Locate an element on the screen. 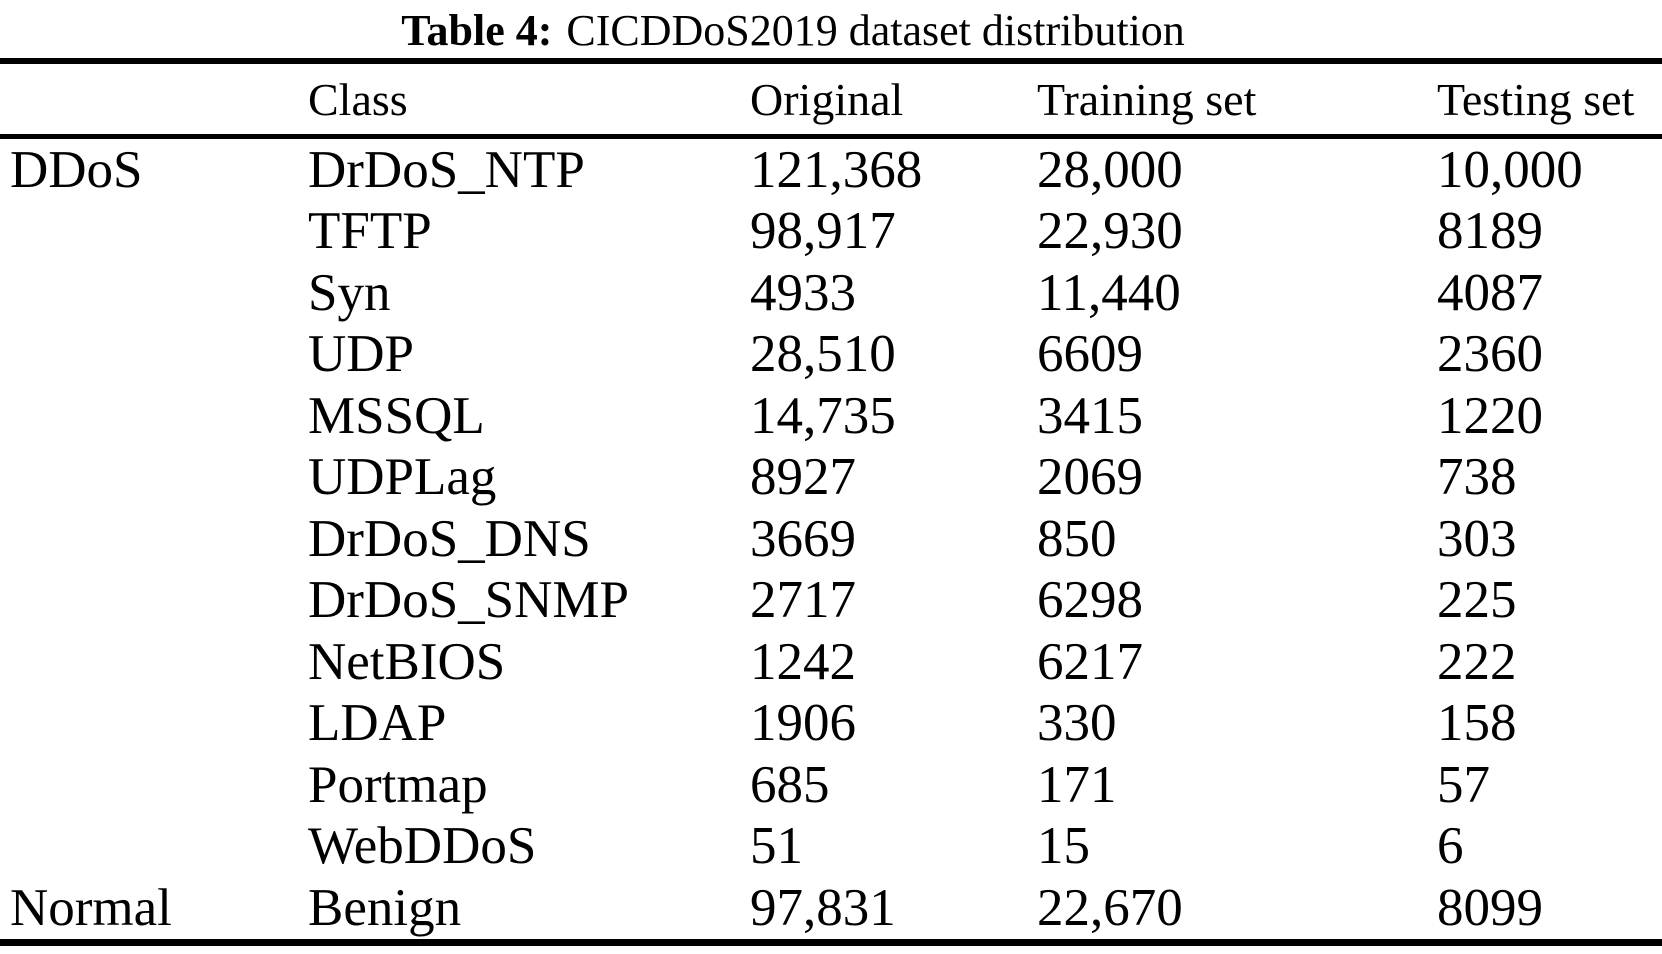  table-row: DrDoS_DNS 3669 850 303 is located at coordinates (831, 539).